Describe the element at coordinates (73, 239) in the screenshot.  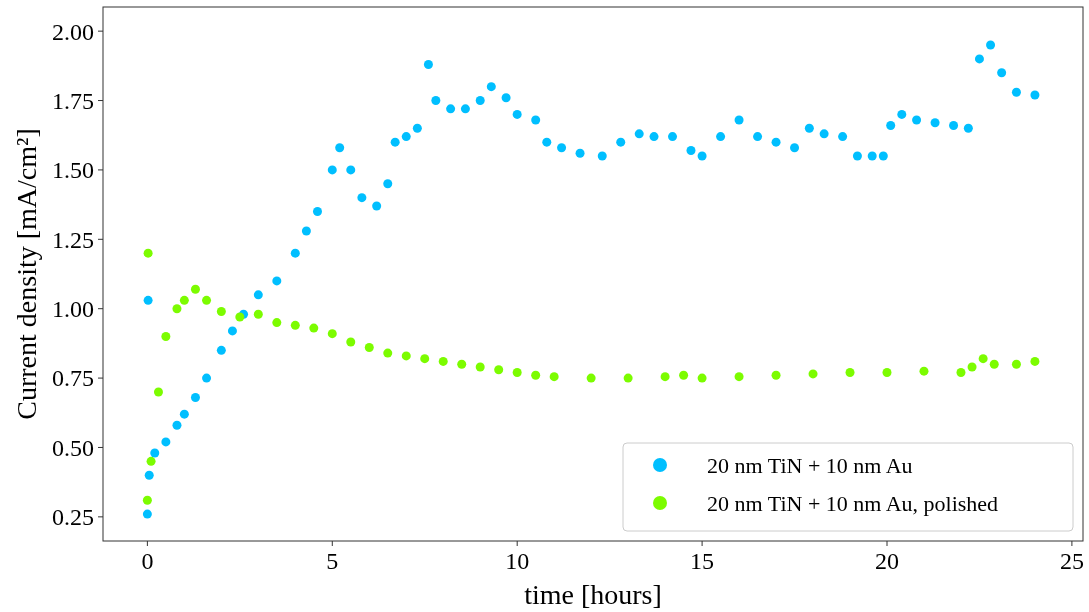
I see `y-tick-label: 1.25` at that location.